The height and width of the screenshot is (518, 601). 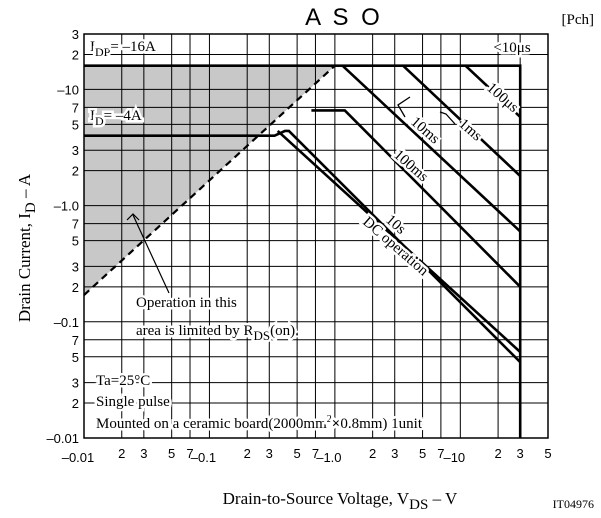 What do you see at coordinates (75, 124) in the screenshot?
I see `y-tick-label-4: 5` at bounding box center [75, 124].